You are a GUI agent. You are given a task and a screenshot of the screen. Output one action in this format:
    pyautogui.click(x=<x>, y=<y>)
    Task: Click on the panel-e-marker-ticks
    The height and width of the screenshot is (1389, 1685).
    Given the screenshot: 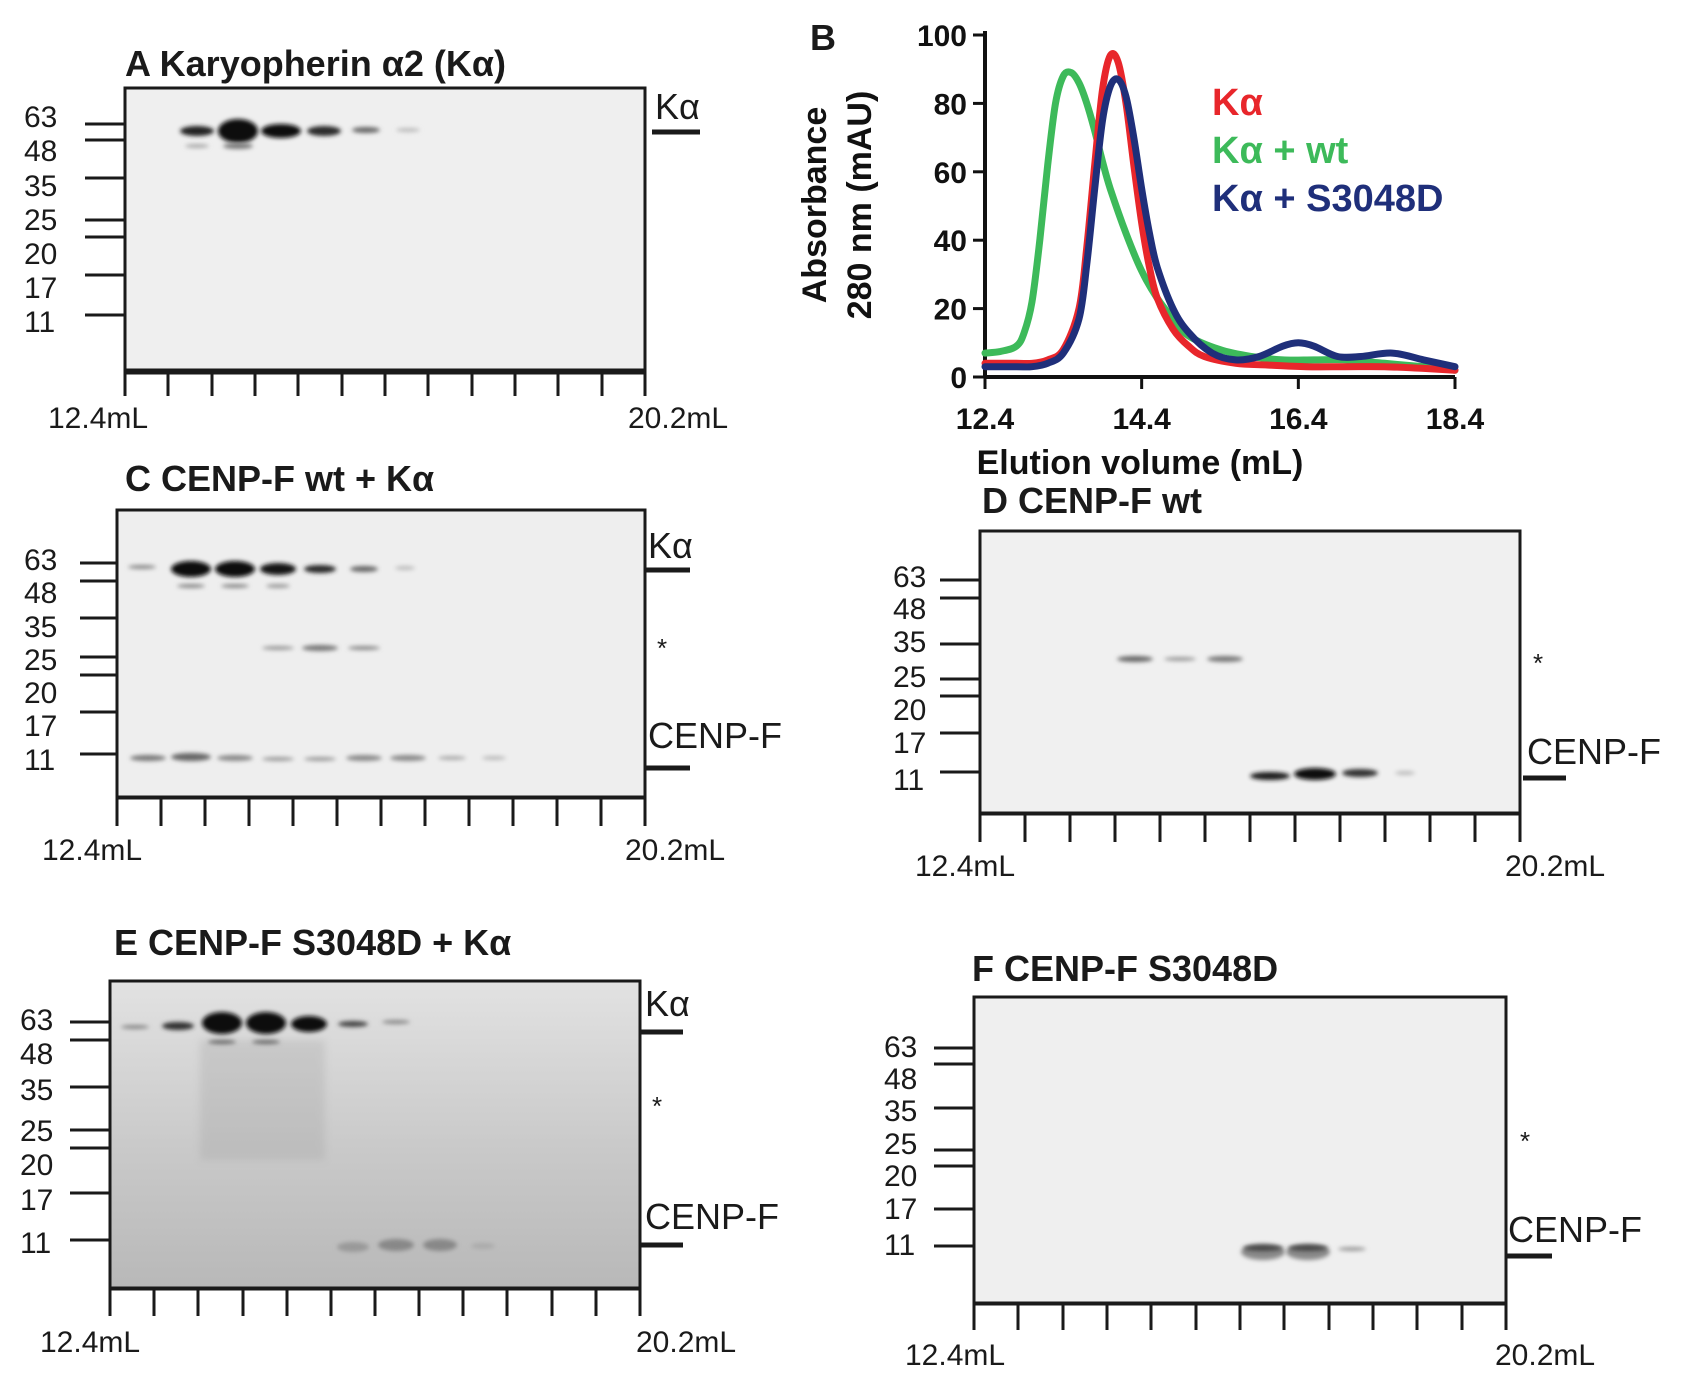 What is the action you would take?
    pyautogui.click(x=90, y=1131)
    